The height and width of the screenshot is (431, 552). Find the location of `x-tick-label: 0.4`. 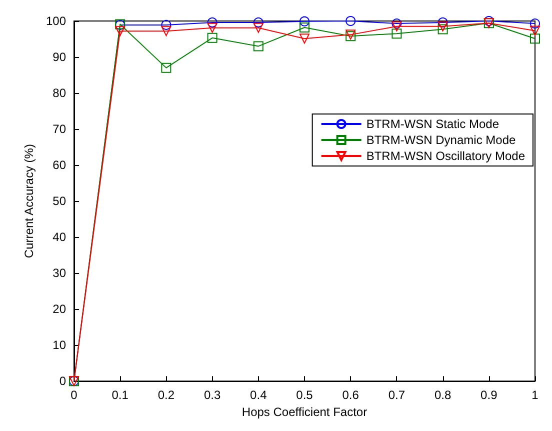

x-tick-label: 0.4 is located at coordinates (259, 395).